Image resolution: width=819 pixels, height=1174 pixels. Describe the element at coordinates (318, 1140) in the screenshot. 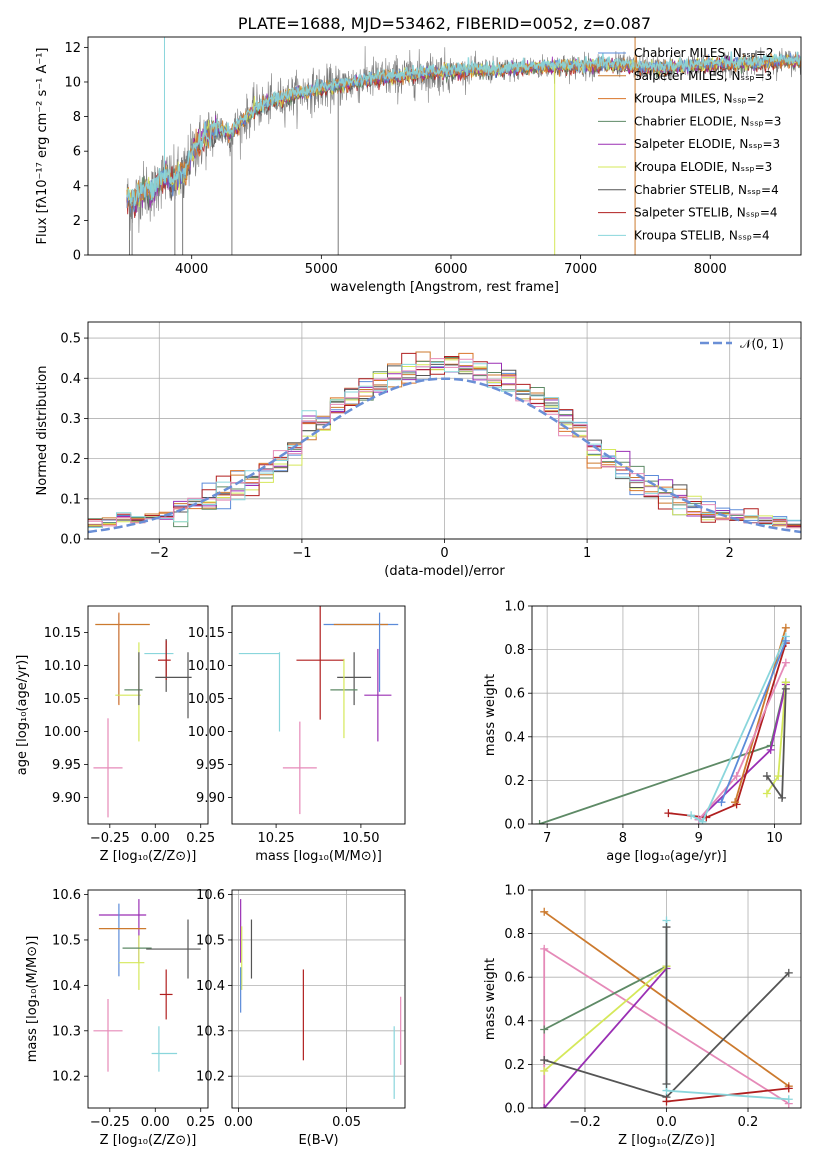

I see `x-axis-label: E(B-V)` at that location.